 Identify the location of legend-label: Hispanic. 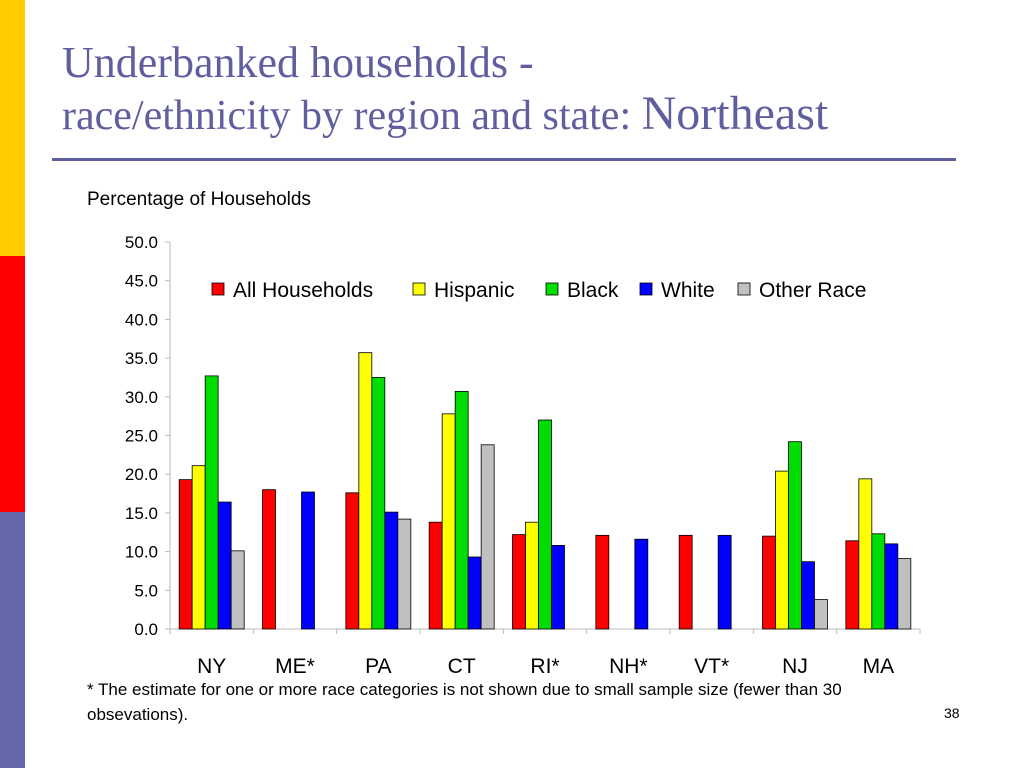
(474, 290).